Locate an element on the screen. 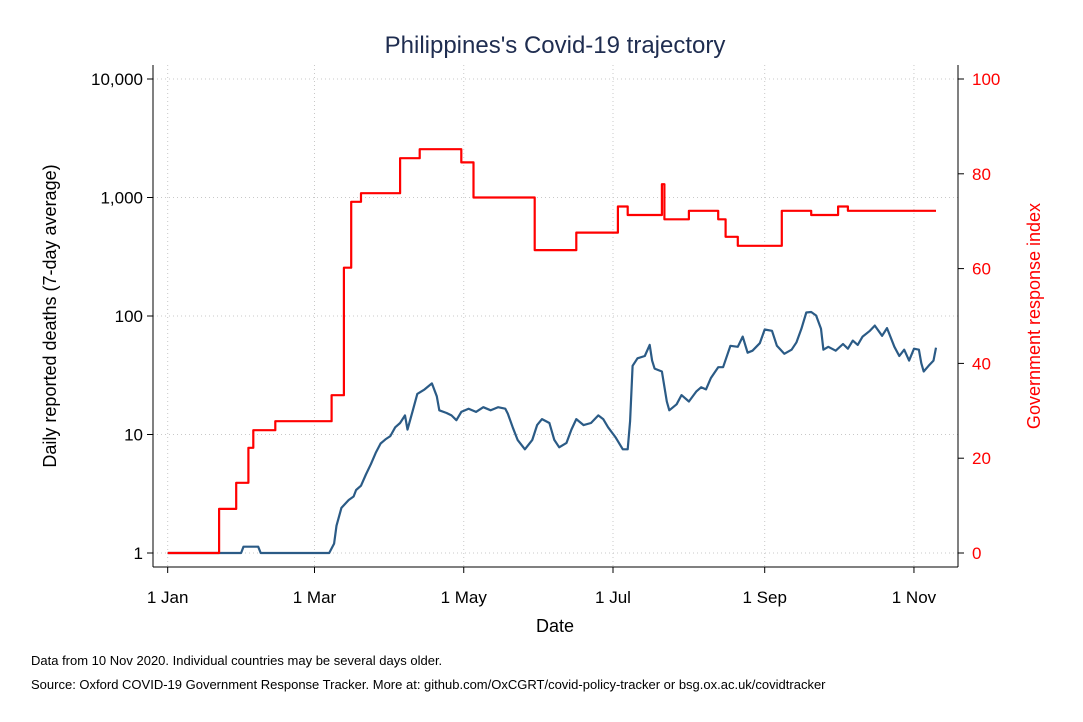 Image resolution: width=1083 pixels, height=722 pixels. y-axis-label-left: Daily reported deaths (7-day average) is located at coordinates (50, 315).